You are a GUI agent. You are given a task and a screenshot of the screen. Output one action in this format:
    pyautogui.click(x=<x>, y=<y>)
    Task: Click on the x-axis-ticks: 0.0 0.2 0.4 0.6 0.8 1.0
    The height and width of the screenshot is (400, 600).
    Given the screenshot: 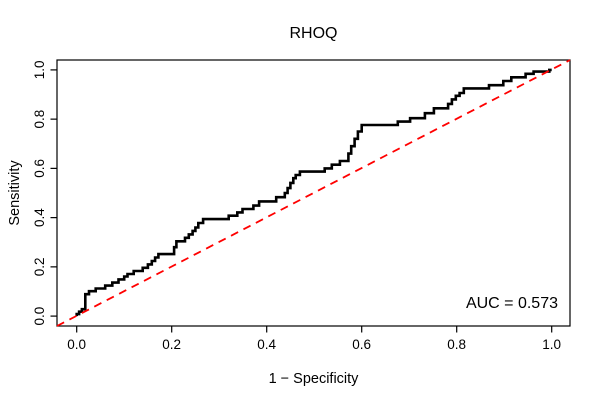 What is the action you would take?
    pyautogui.click(x=314, y=339)
    